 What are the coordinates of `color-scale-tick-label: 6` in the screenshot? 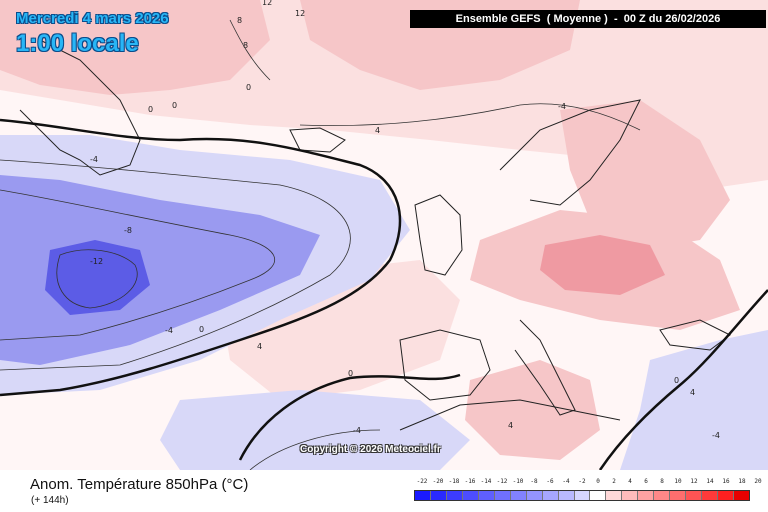 It's located at (646, 481).